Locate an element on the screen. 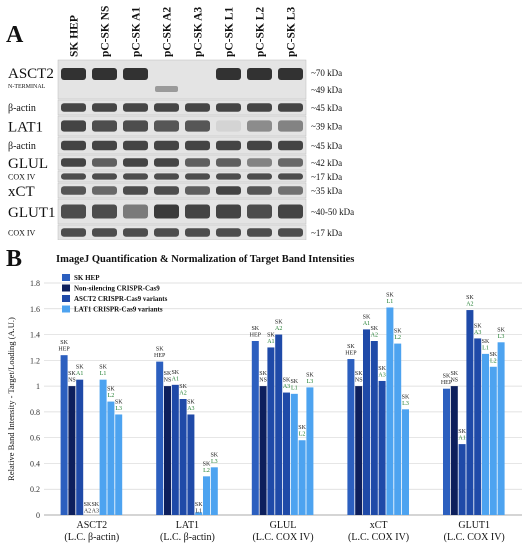  y-tick-label: 0.4 is located at coordinates (35, 463).